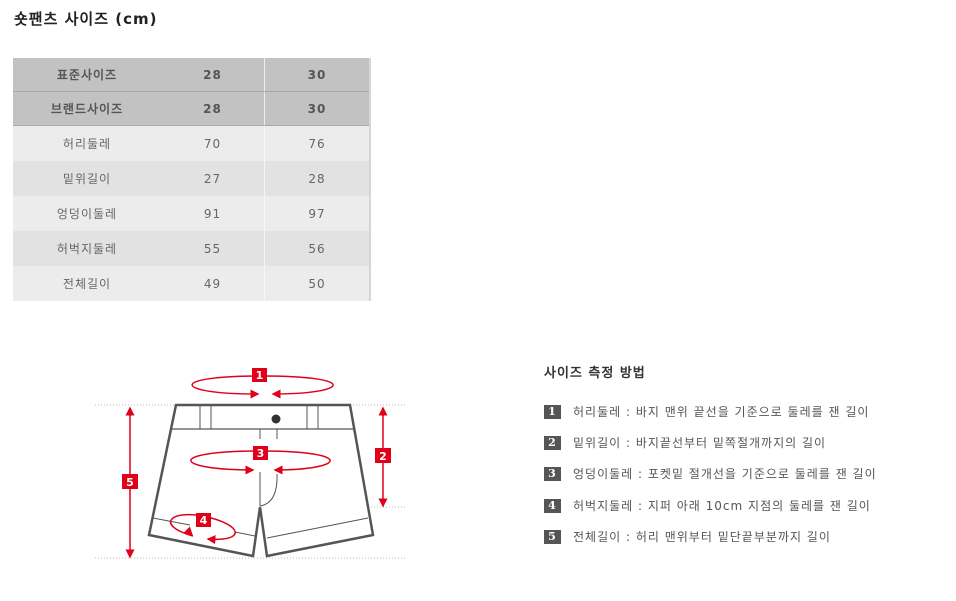 This screenshot has height=601, width=956. What do you see at coordinates (700, 443) in the screenshot?
I see `method-text: 밑위길이 : 바지끝선부터 밑쪽절개까지의 길이` at bounding box center [700, 443].